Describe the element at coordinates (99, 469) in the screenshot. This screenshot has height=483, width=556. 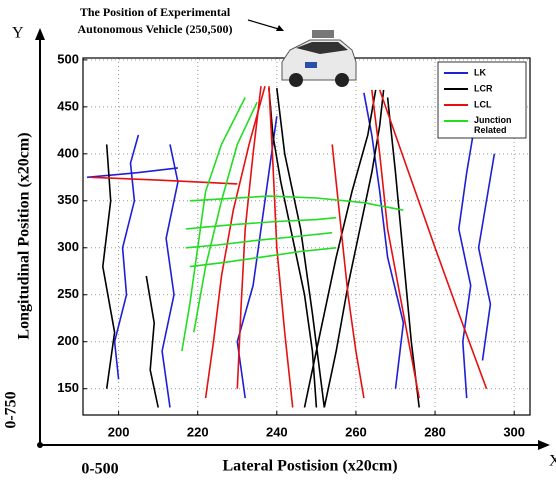
I see `x-range-label: 0-500` at that location.